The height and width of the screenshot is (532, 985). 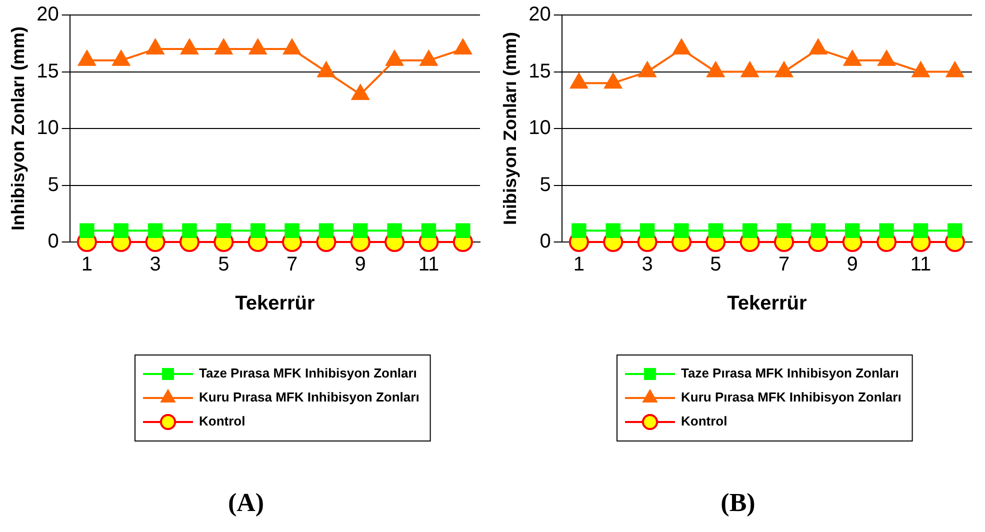 What do you see at coordinates (18, 128) in the screenshot?
I see `y-axis-title: Inhibisyon Zonları (mm)` at bounding box center [18, 128].